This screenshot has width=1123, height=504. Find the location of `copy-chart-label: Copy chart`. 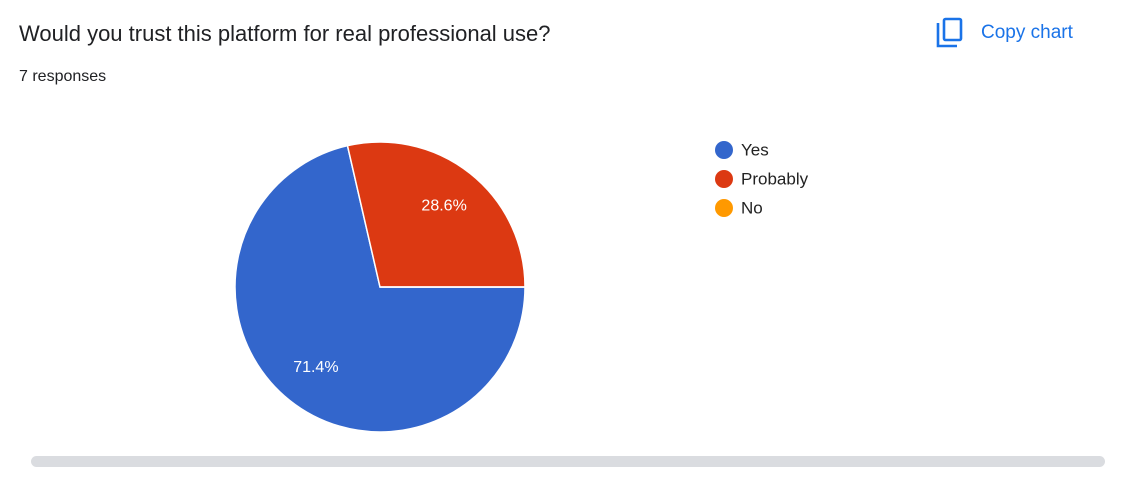

copy-chart-label: Copy chart is located at coordinates (1027, 32).